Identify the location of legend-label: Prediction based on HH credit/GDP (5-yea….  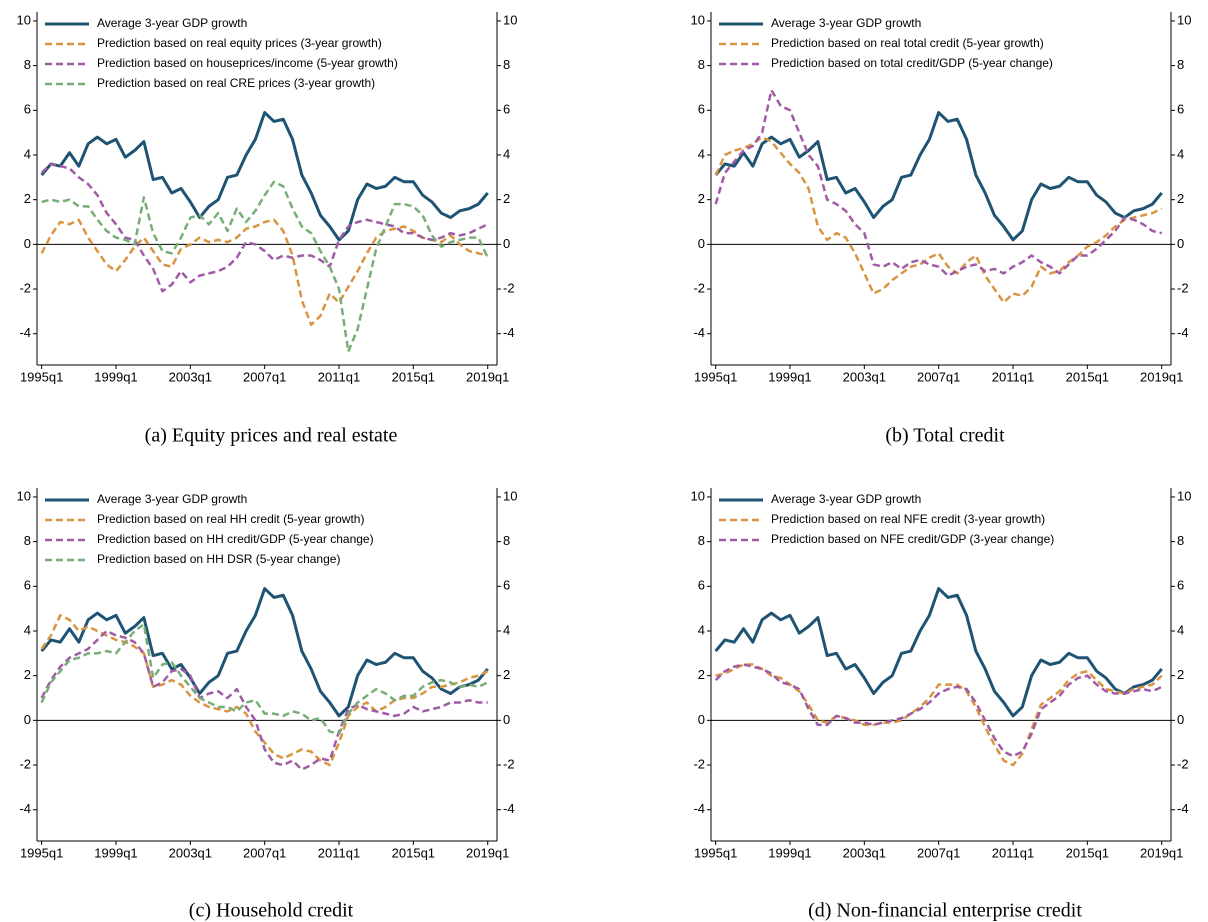
(235, 539).